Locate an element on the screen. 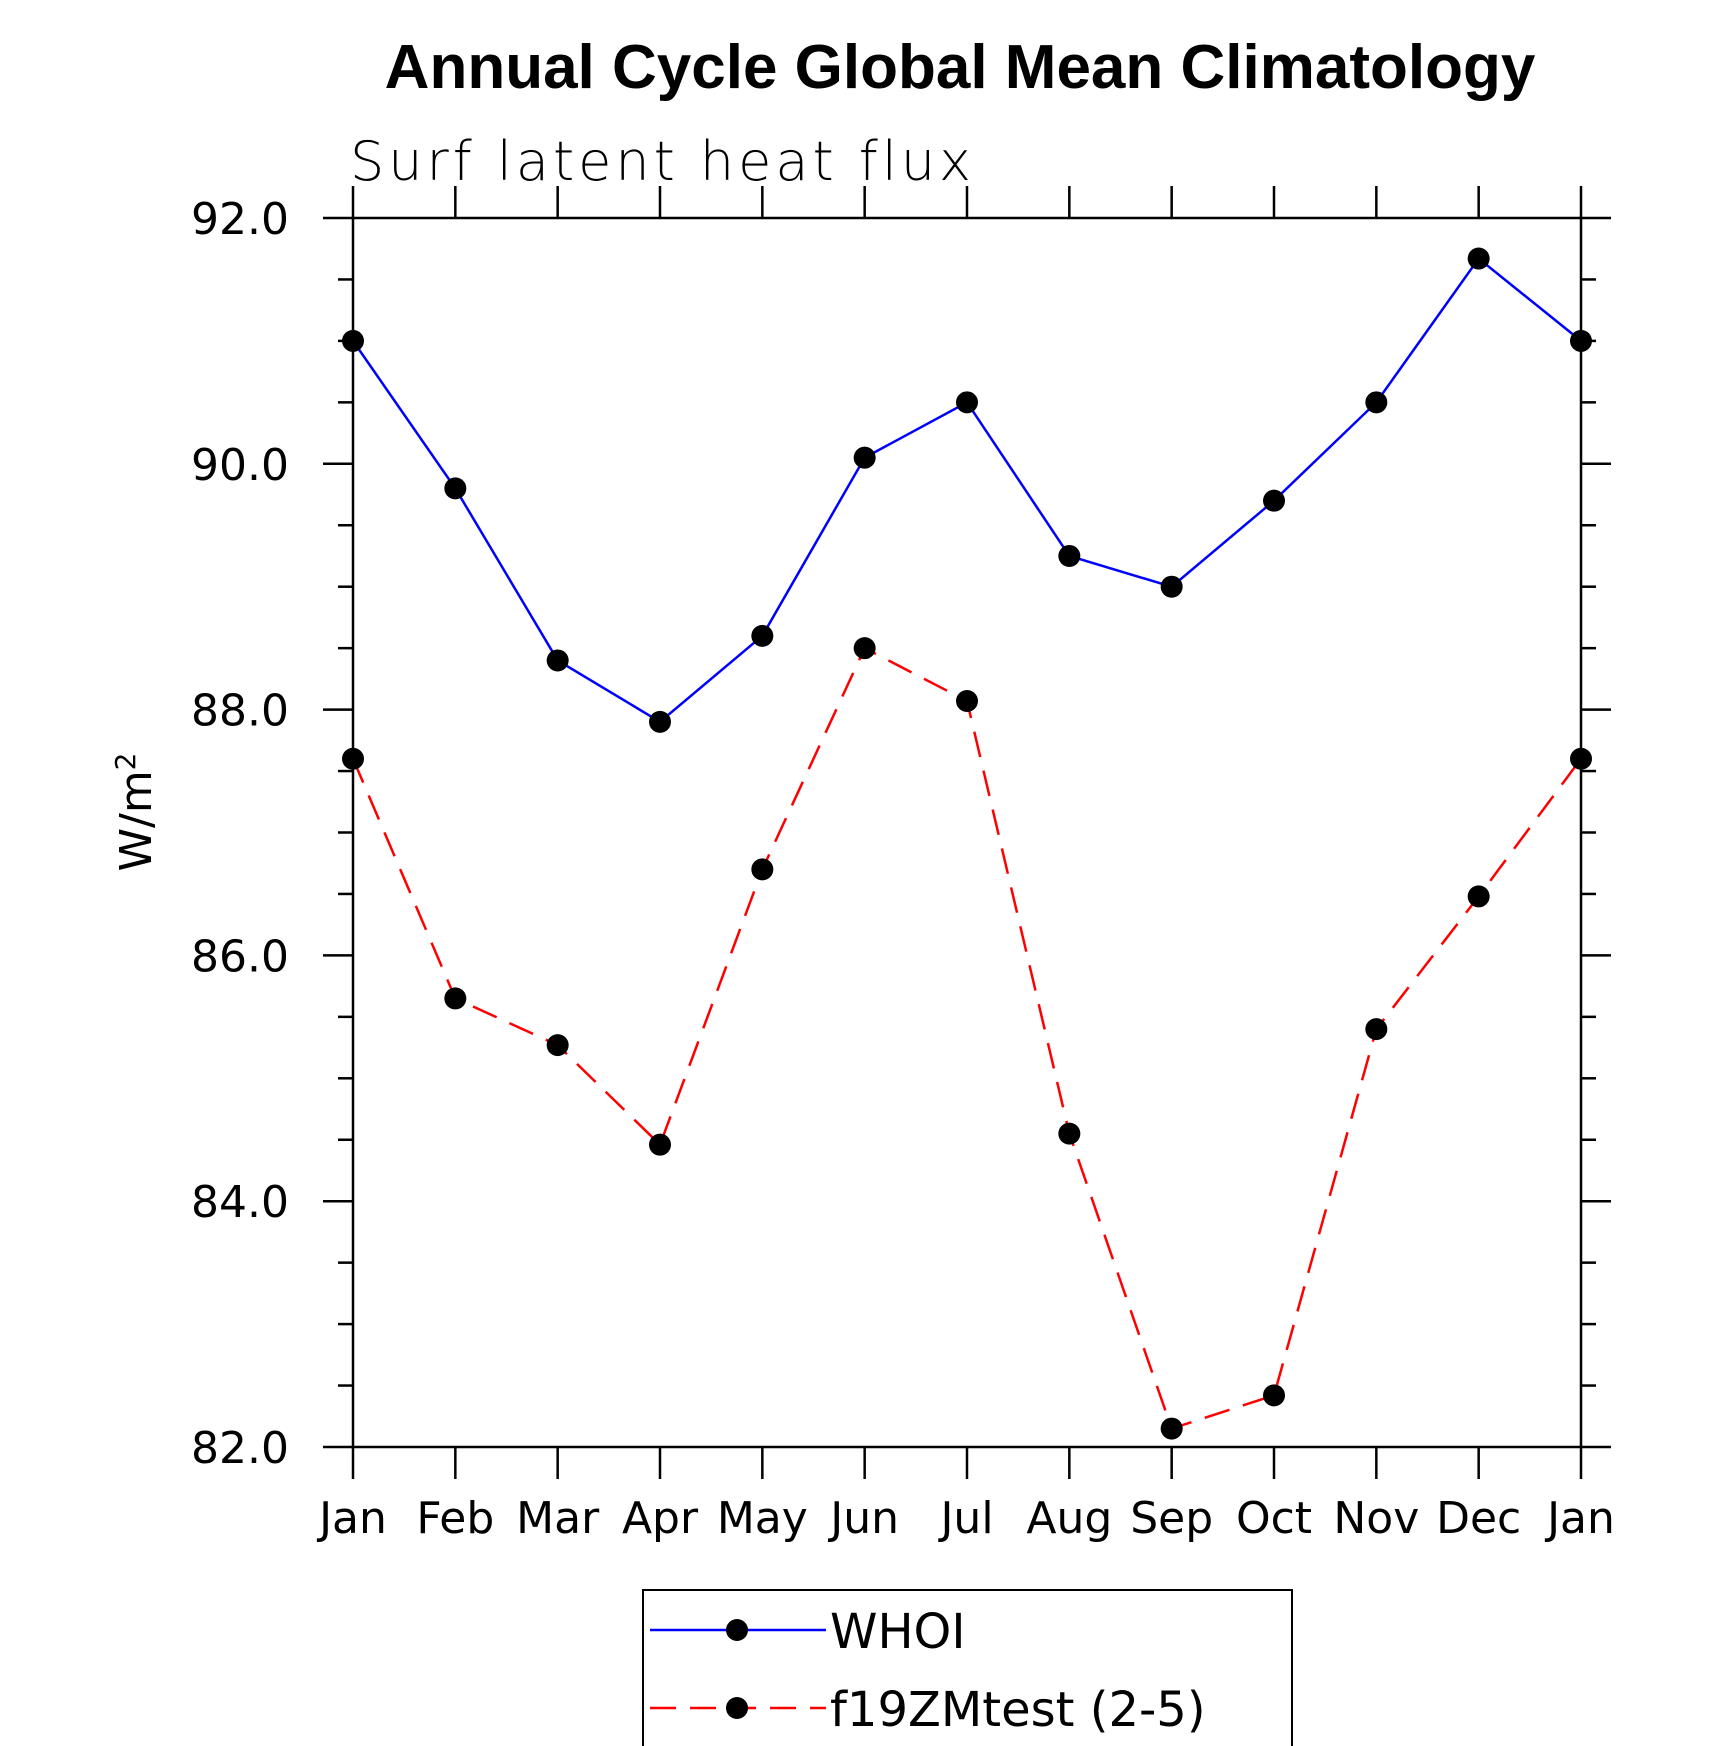 This screenshot has width=1710, height=1746. y-axis-label: W/m2 is located at coordinates (135, 811).